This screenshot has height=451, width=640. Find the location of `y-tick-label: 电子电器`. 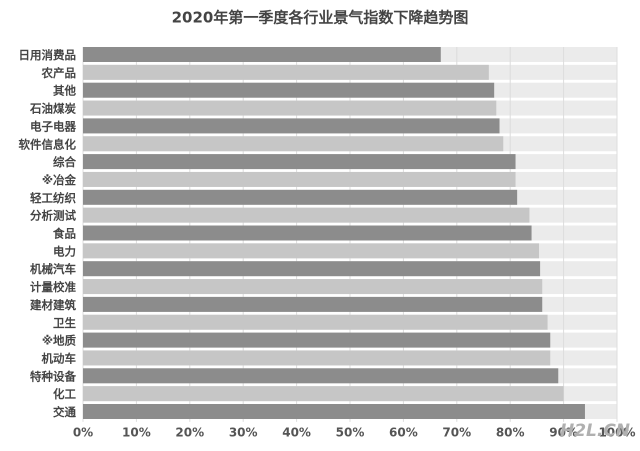

y-tick-label: 电子电器 is located at coordinates (53, 126).